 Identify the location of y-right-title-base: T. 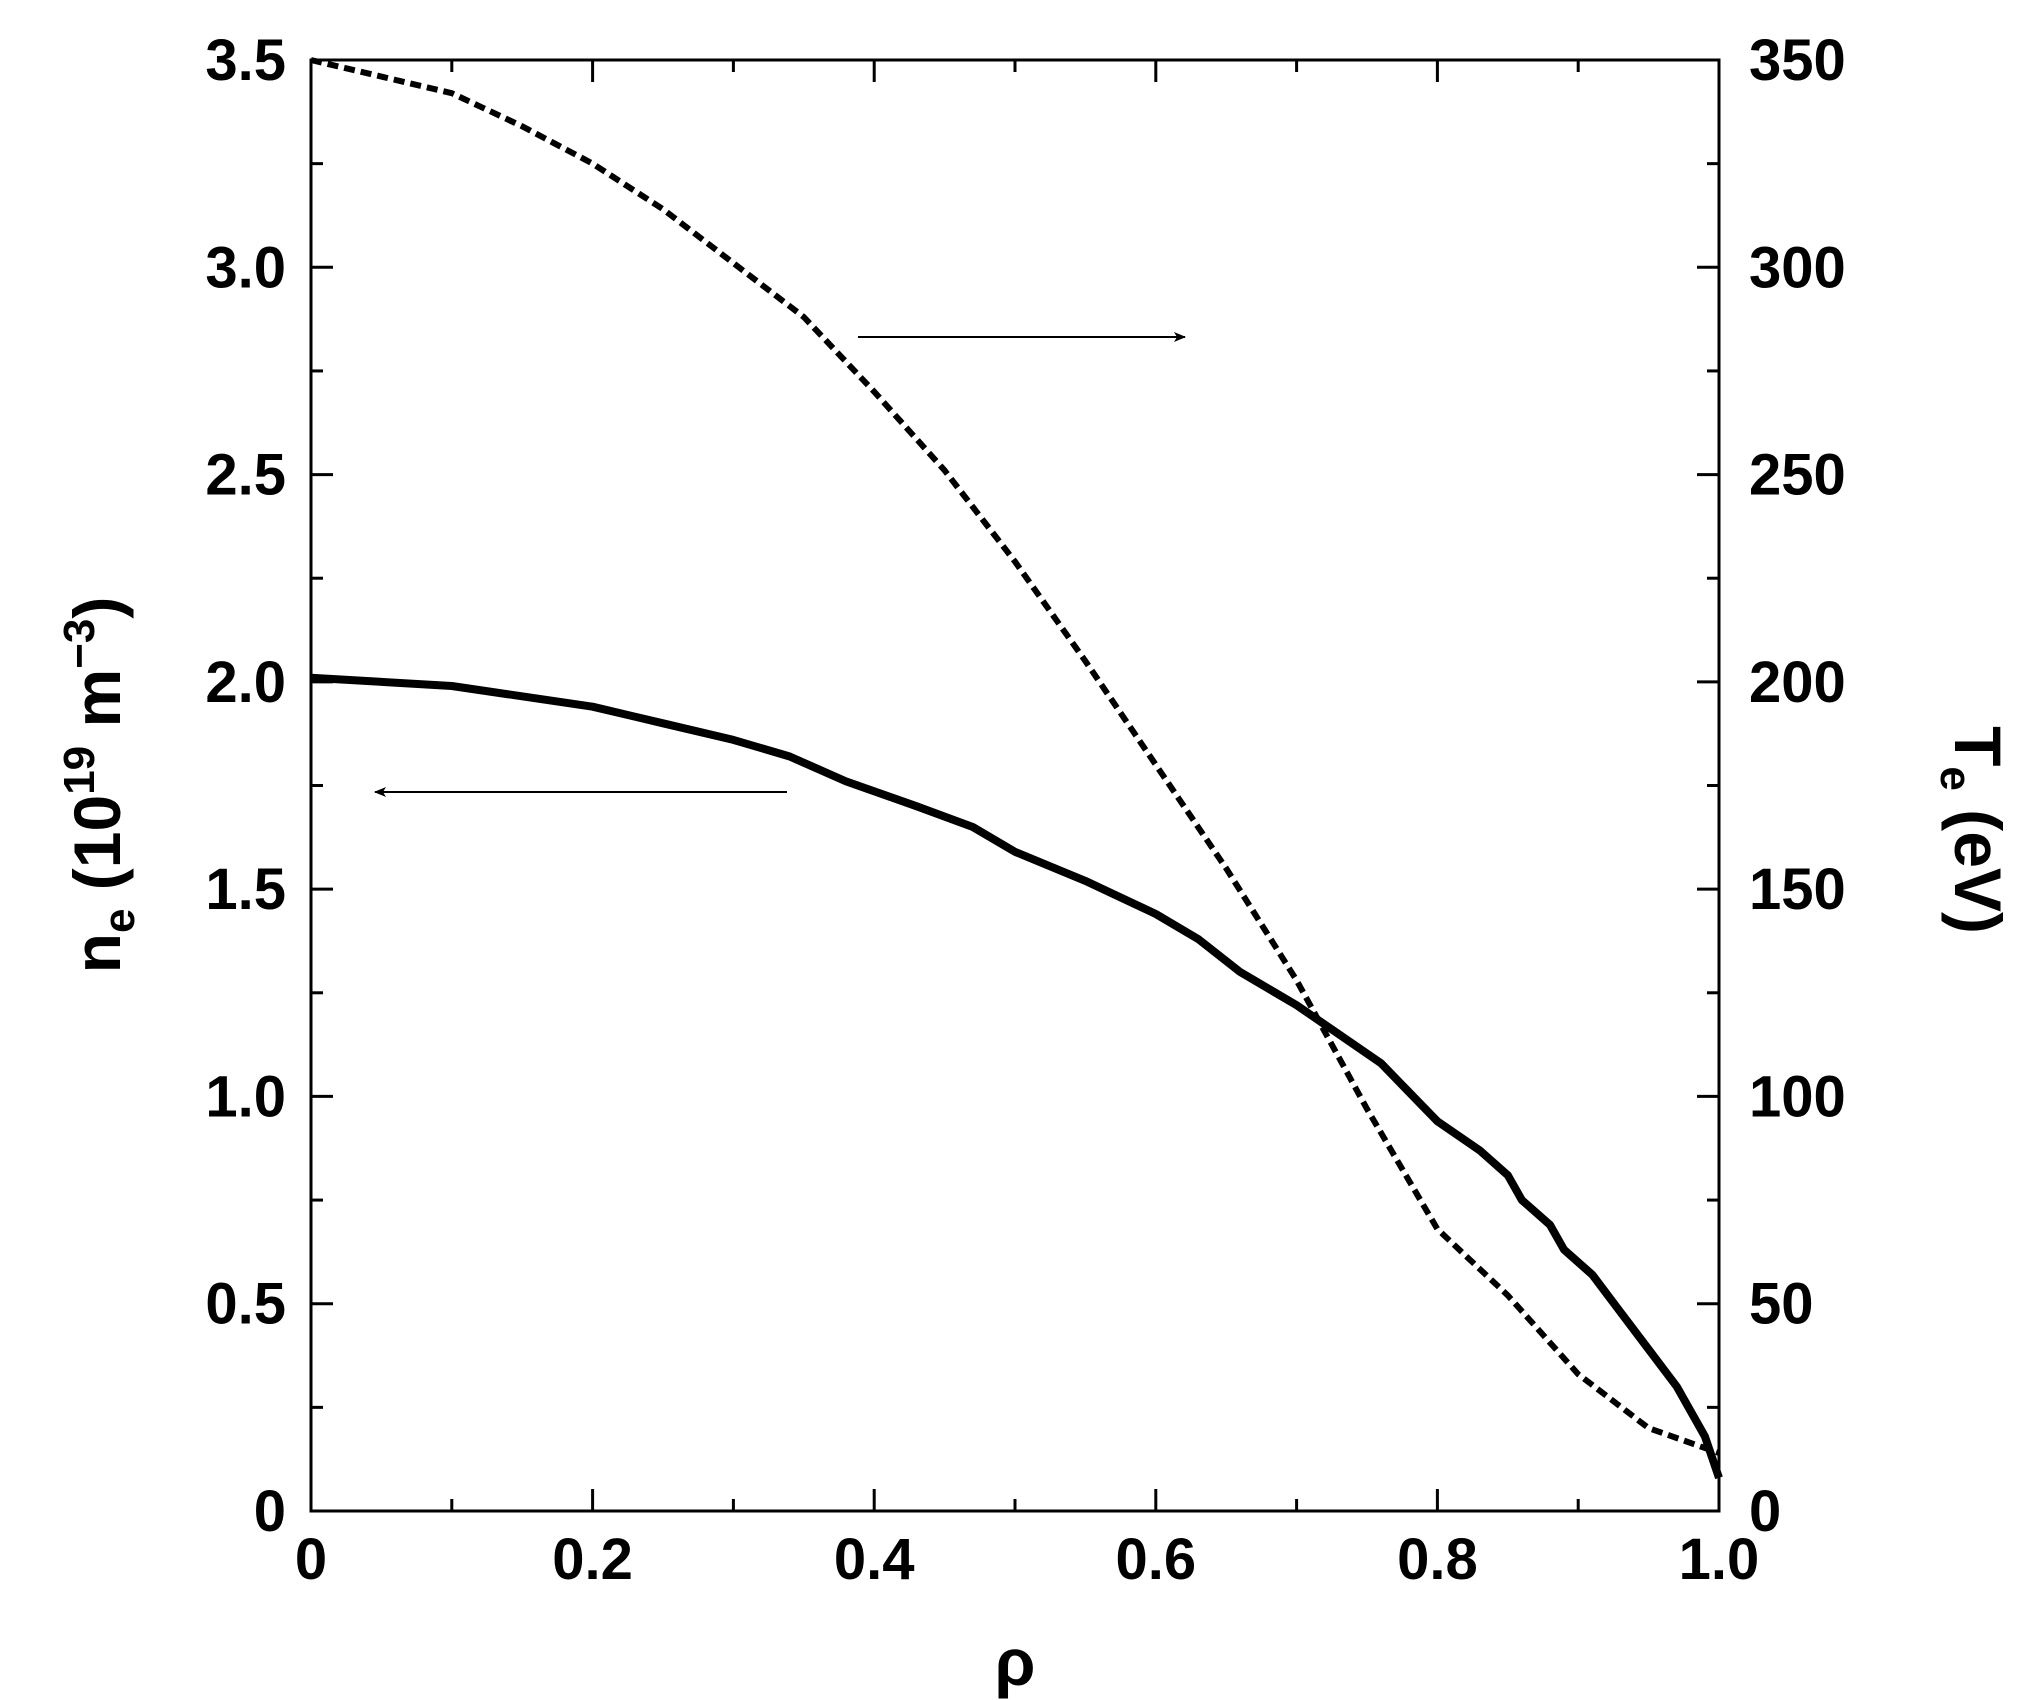
(1978, 746).